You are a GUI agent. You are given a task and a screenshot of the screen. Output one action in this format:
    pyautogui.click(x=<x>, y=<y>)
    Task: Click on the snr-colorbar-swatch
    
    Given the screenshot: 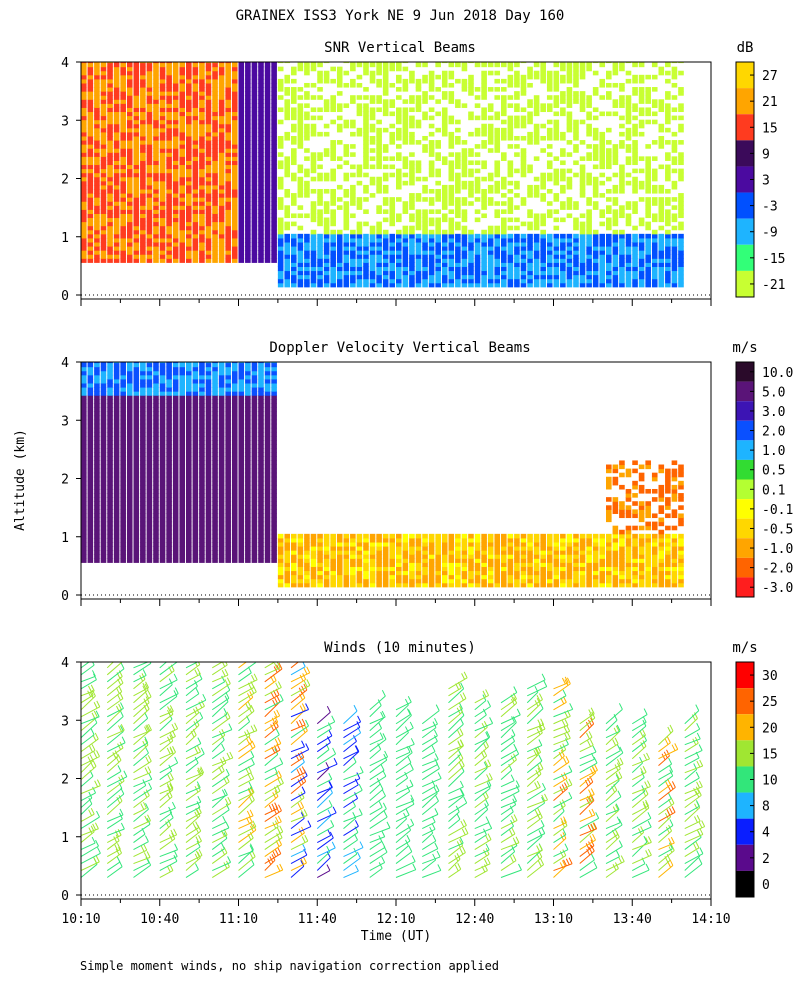 What is the action you would take?
    pyautogui.click(x=745, y=257)
    